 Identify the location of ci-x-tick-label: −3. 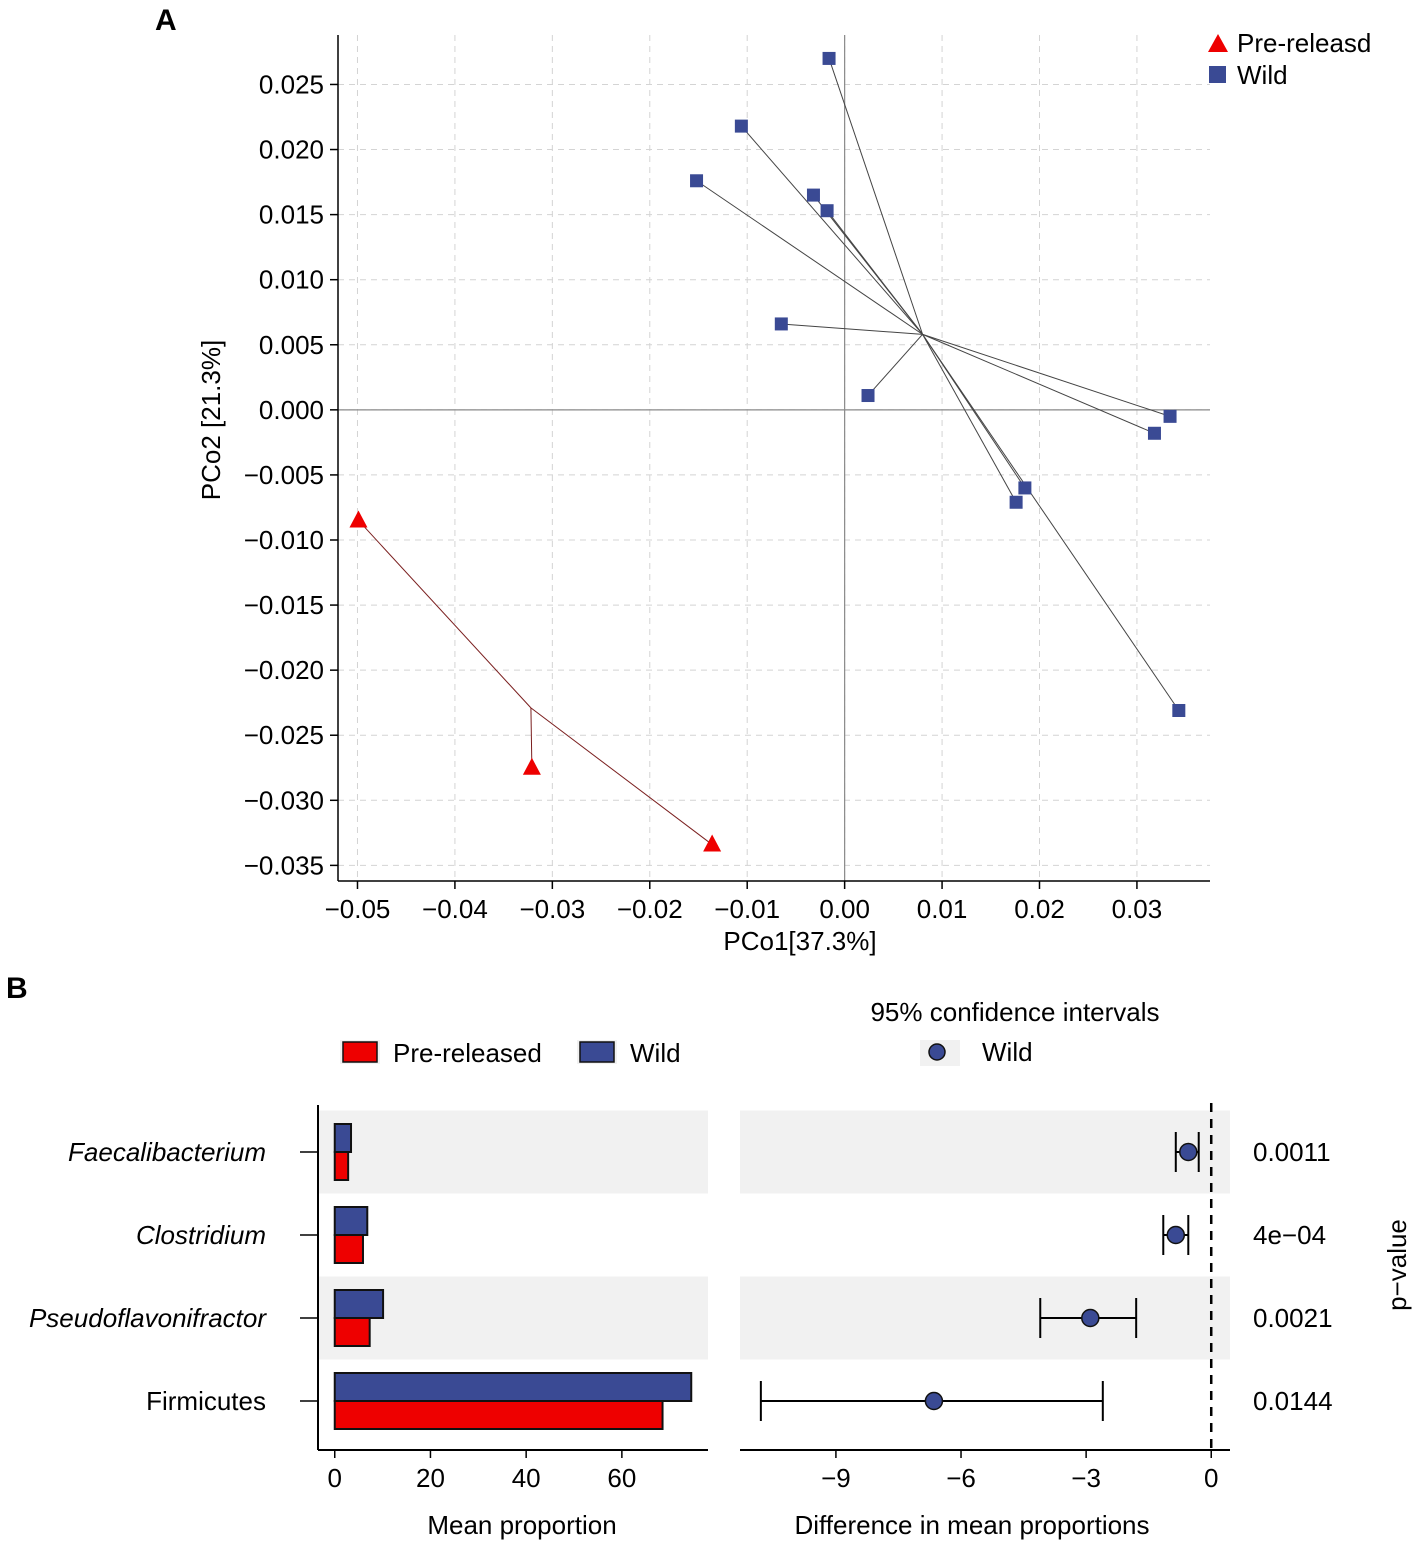
(1086, 1478).